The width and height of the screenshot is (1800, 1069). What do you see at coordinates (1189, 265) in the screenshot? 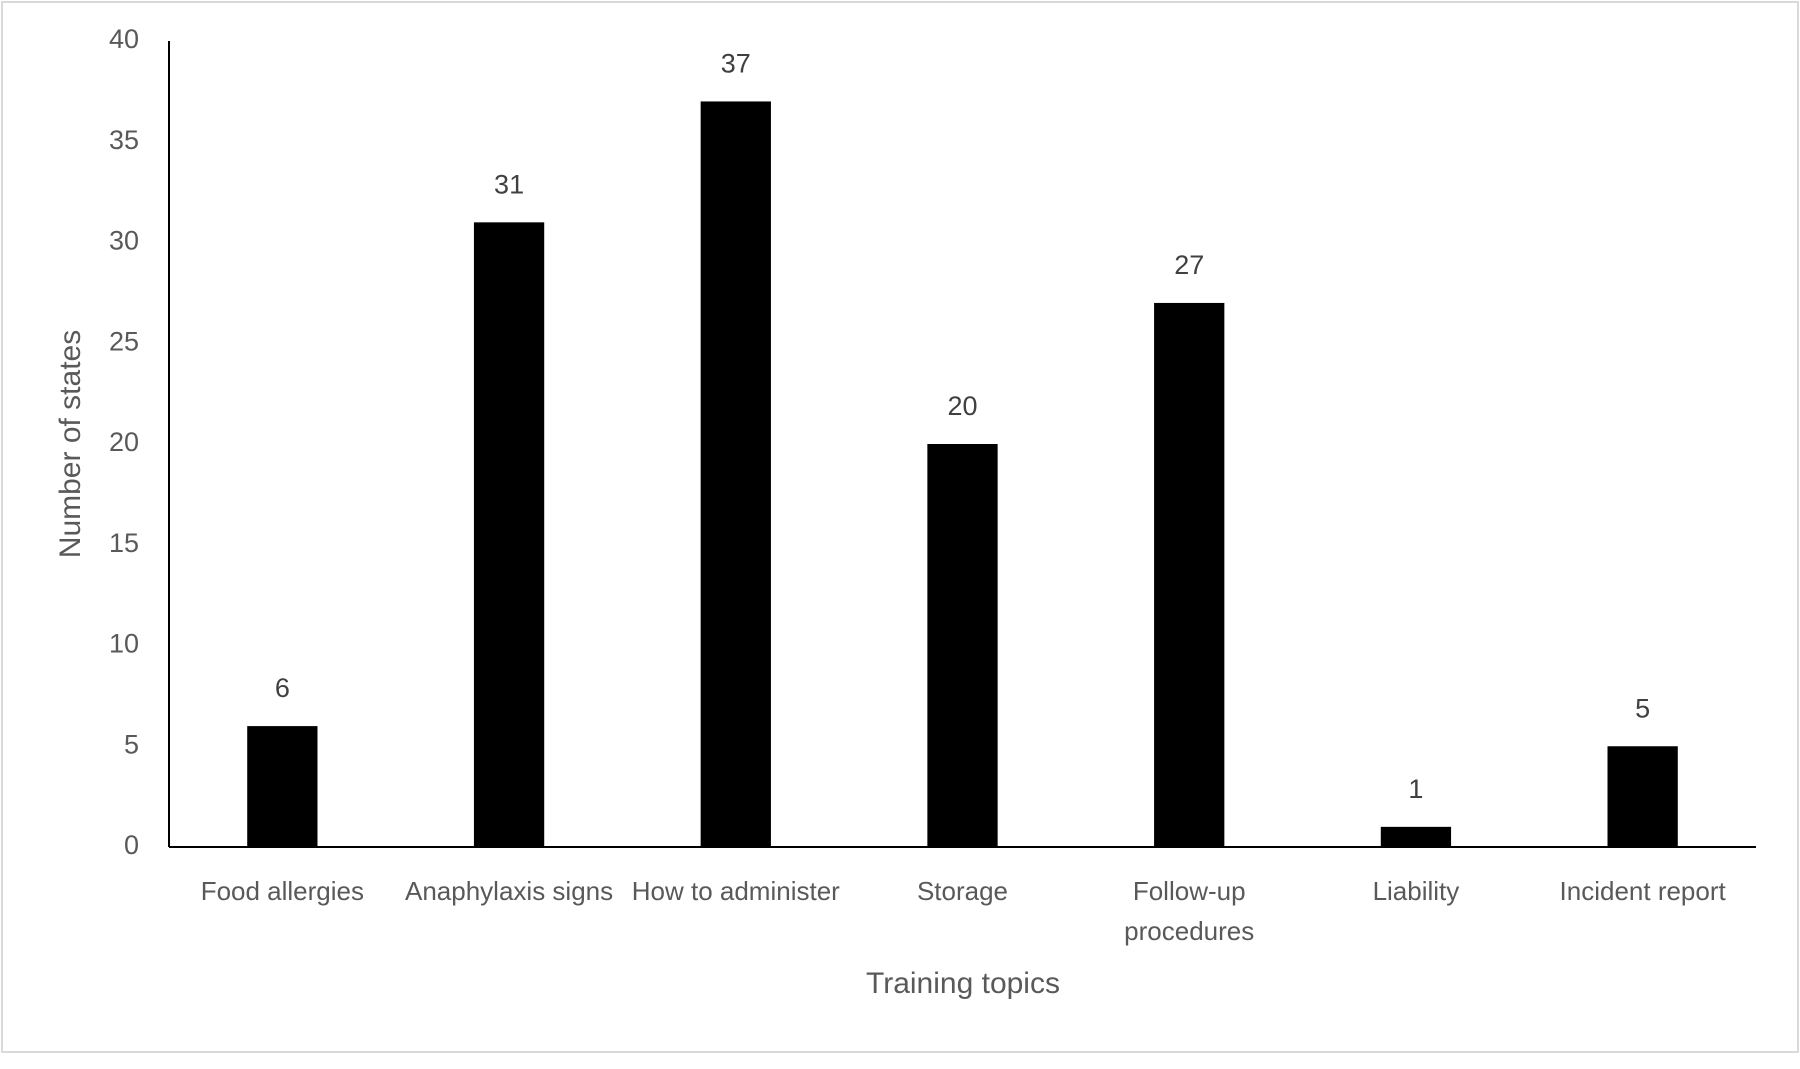
I see `data-label: 27` at bounding box center [1189, 265].